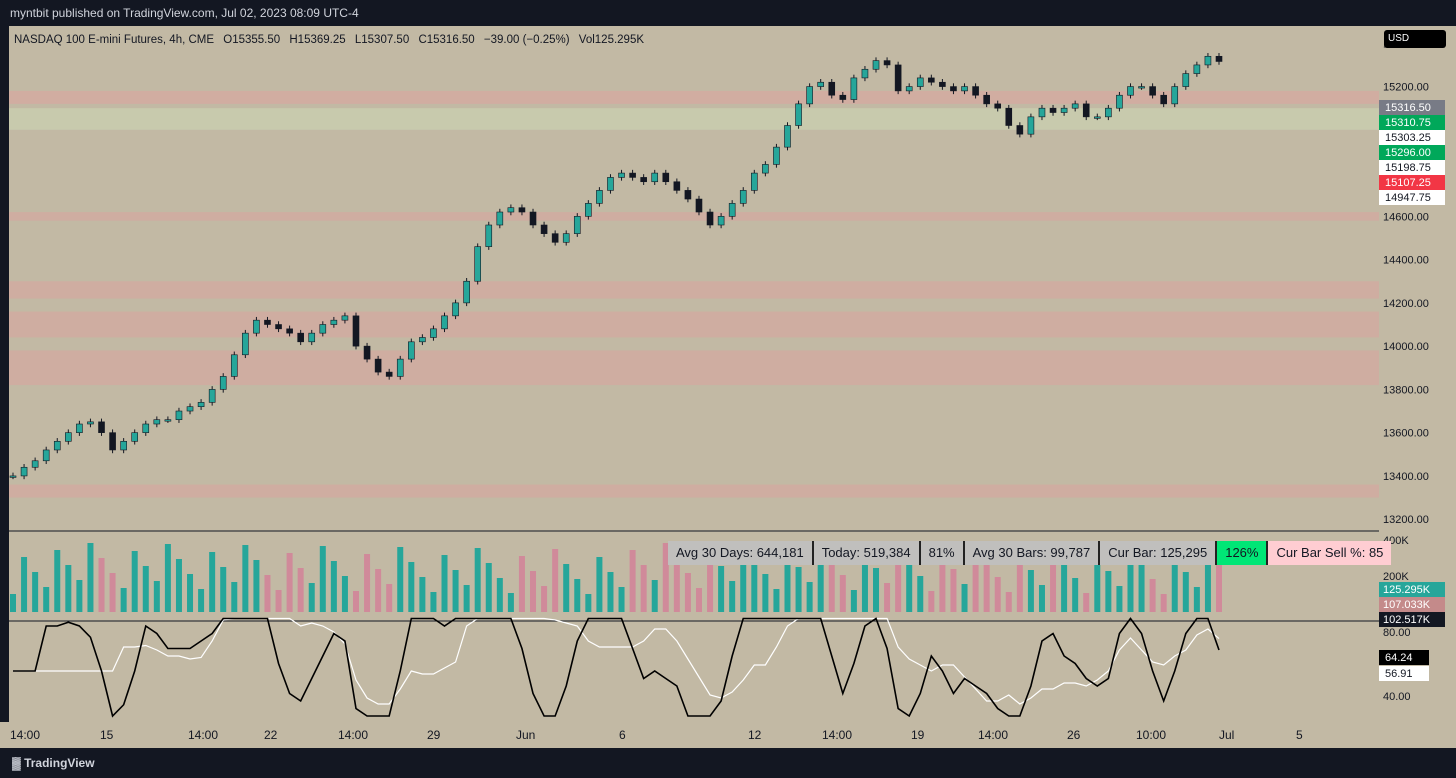 This screenshot has height=778, width=1456. Describe the element at coordinates (1408, 183) in the screenshot. I see `price-label: 15107.25` at that location.